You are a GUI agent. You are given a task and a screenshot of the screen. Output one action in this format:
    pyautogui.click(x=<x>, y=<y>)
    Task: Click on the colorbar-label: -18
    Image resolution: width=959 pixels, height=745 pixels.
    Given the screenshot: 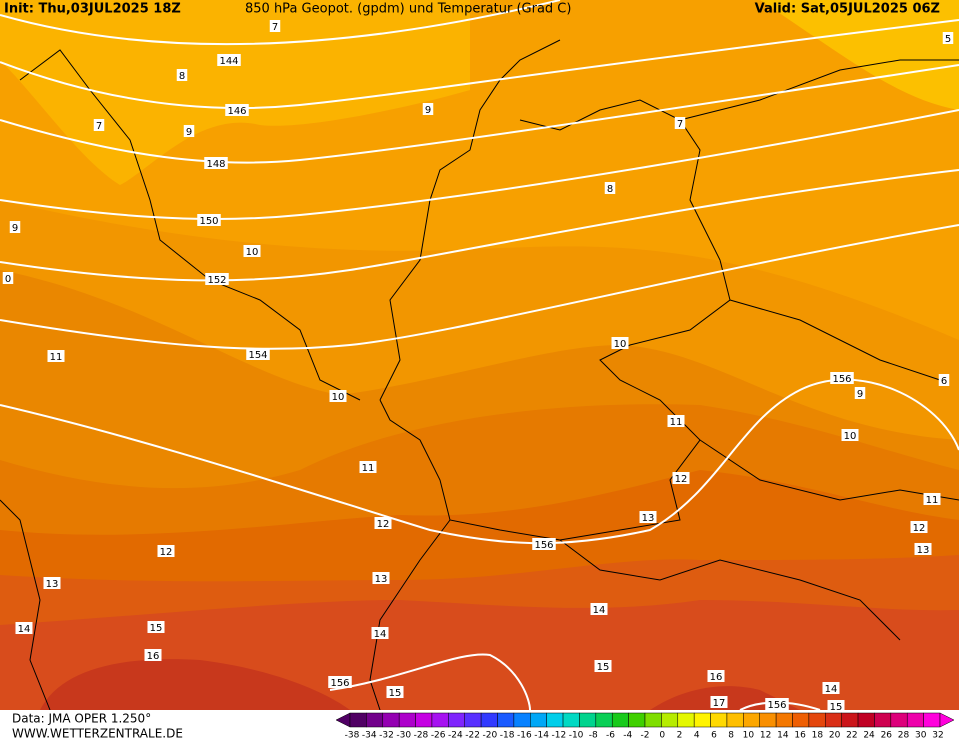 What is the action you would take?
    pyautogui.click(x=507, y=736)
    